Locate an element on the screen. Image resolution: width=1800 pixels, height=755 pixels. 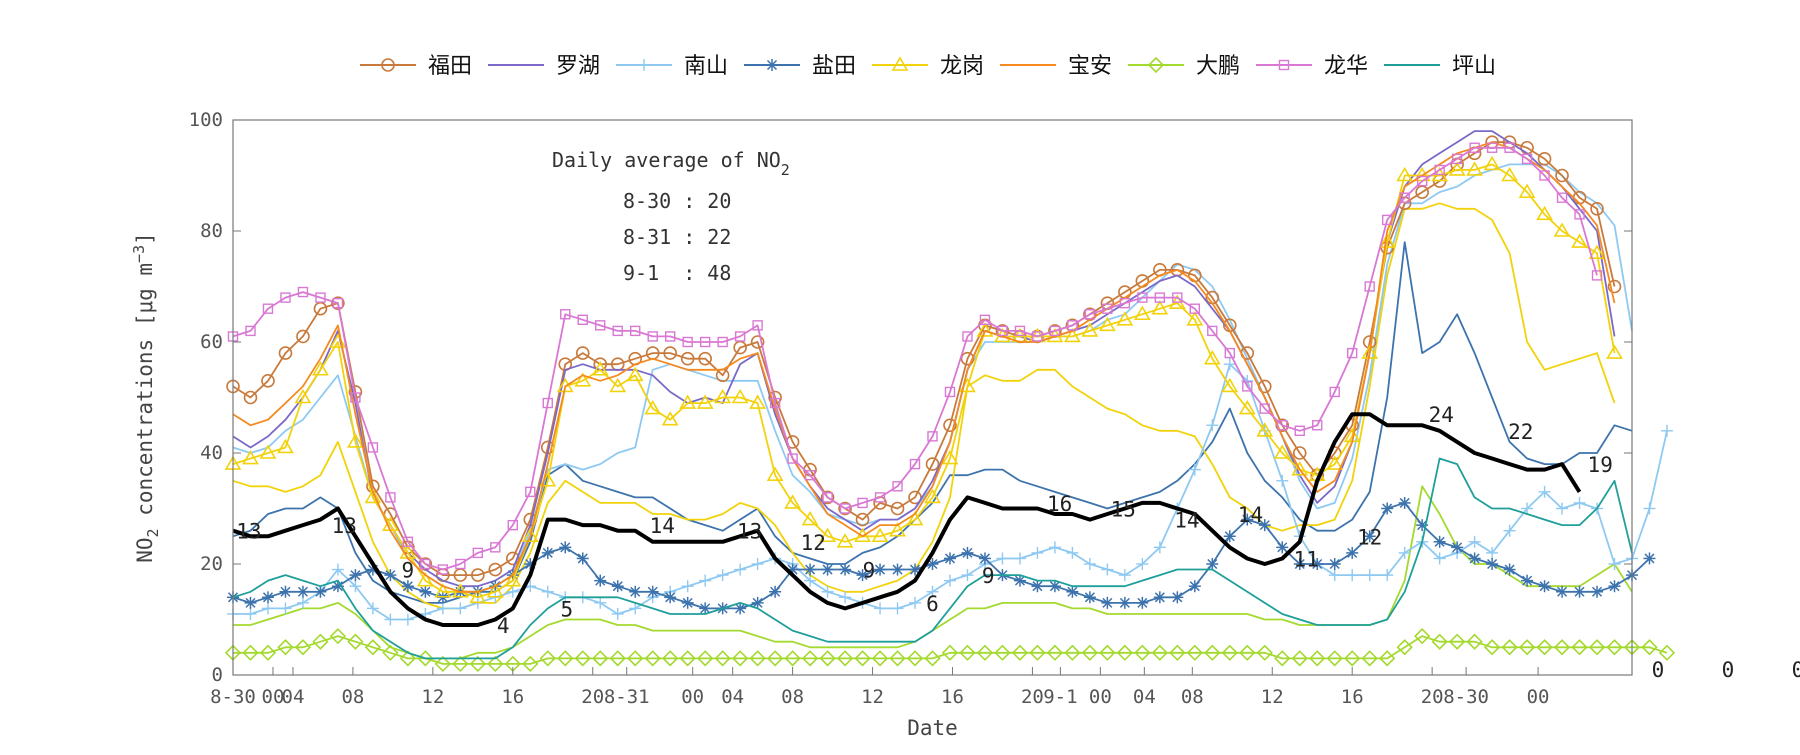
y-axis-label-part: μ is located at coordinates (145, 307).